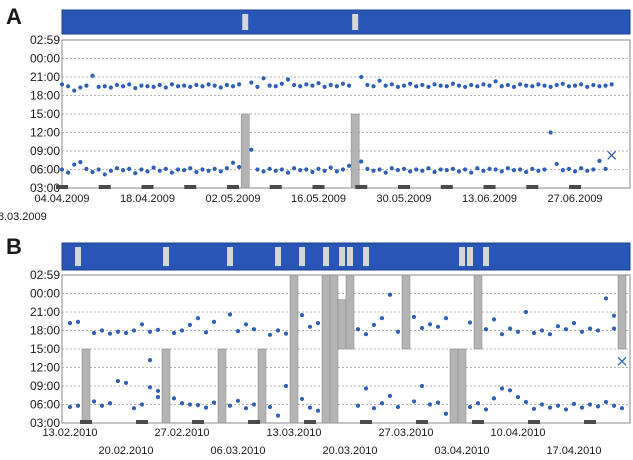  Describe the element at coordinates (622, 361) in the screenshot. I see `cross-marker` at that location.